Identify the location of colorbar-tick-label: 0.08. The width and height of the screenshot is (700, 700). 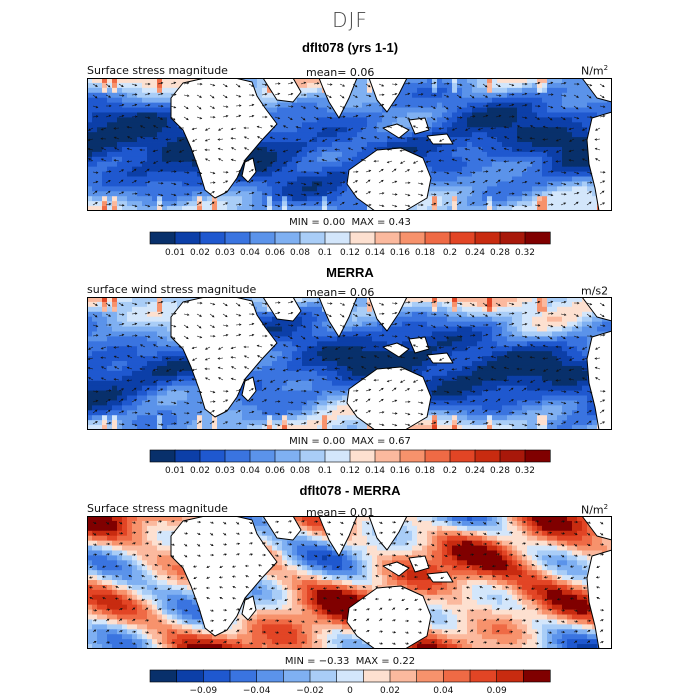
(300, 253).